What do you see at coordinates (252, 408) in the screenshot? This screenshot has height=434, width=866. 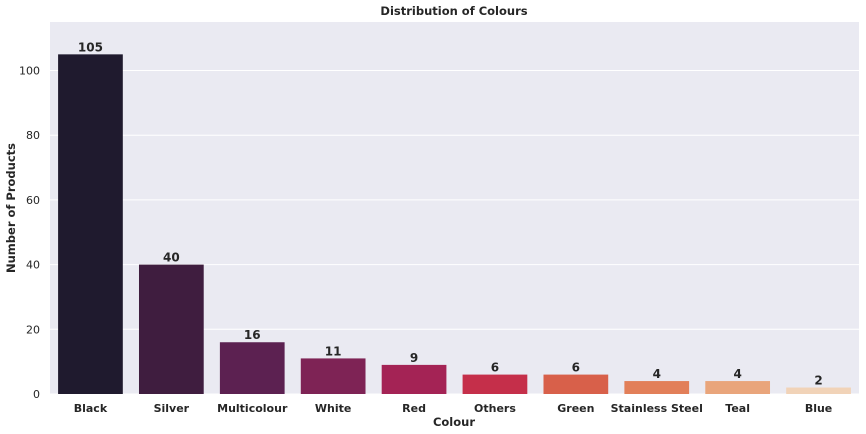 I see `x-tick-label: Multicolour` at bounding box center [252, 408].